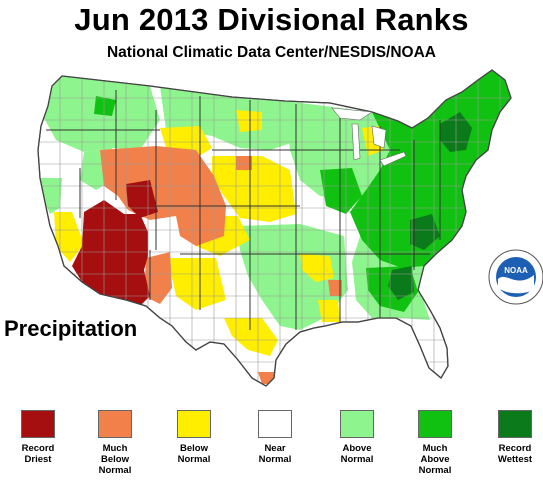 The height and width of the screenshot is (488, 543). I want to click on legend-swatch-much-below, so click(115, 424).